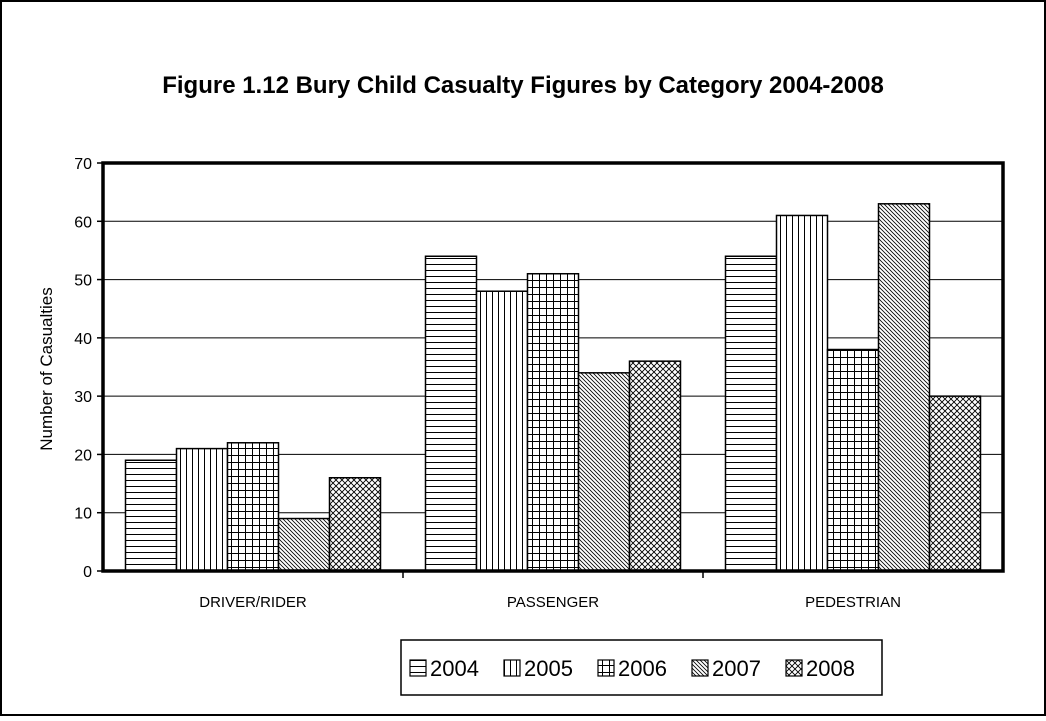 This screenshot has height=721, width=1046. Describe the element at coordinates (553, 602) in the screenshot. I see `x-tick-label: PASSENGER` at that location.